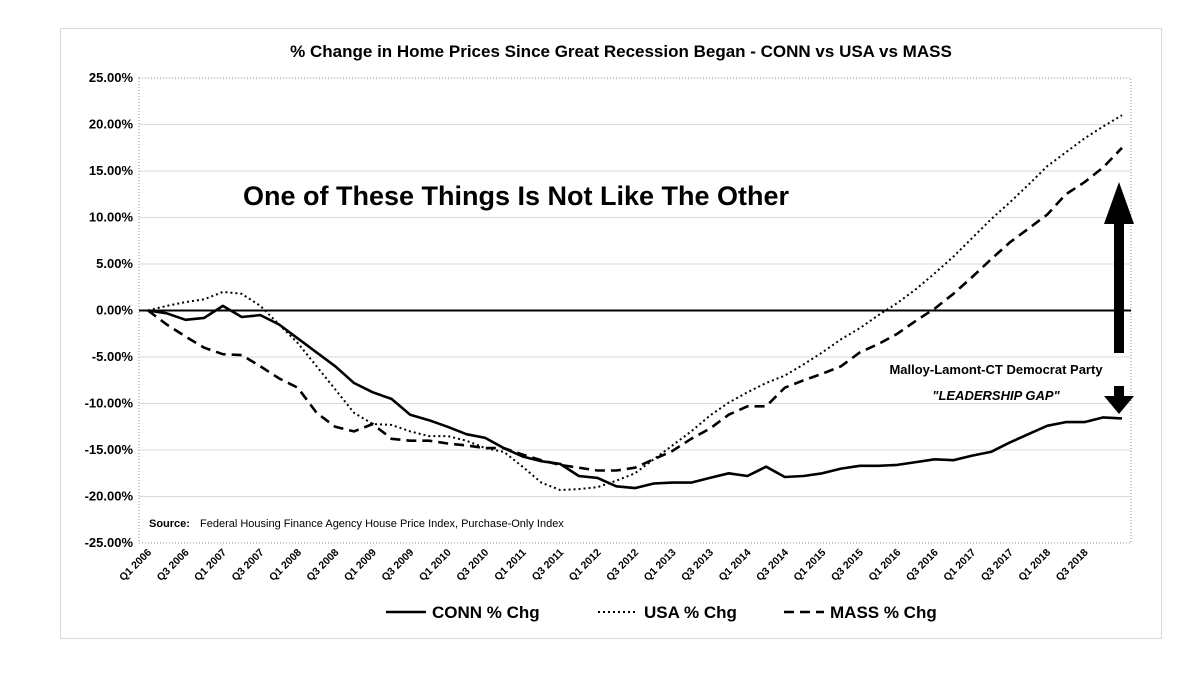  I want to click on gap-arrow-up, so click(1119, 267).